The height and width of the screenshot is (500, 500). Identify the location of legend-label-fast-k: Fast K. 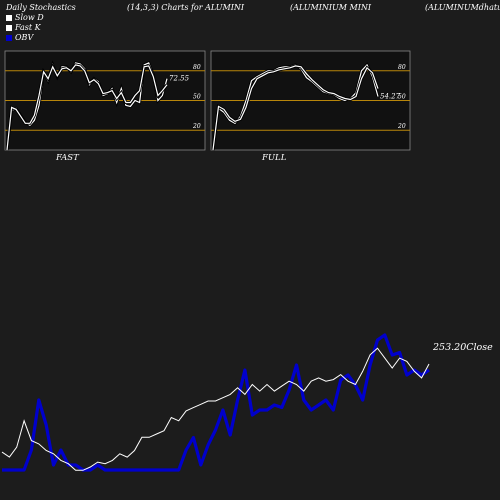
(28, 27).